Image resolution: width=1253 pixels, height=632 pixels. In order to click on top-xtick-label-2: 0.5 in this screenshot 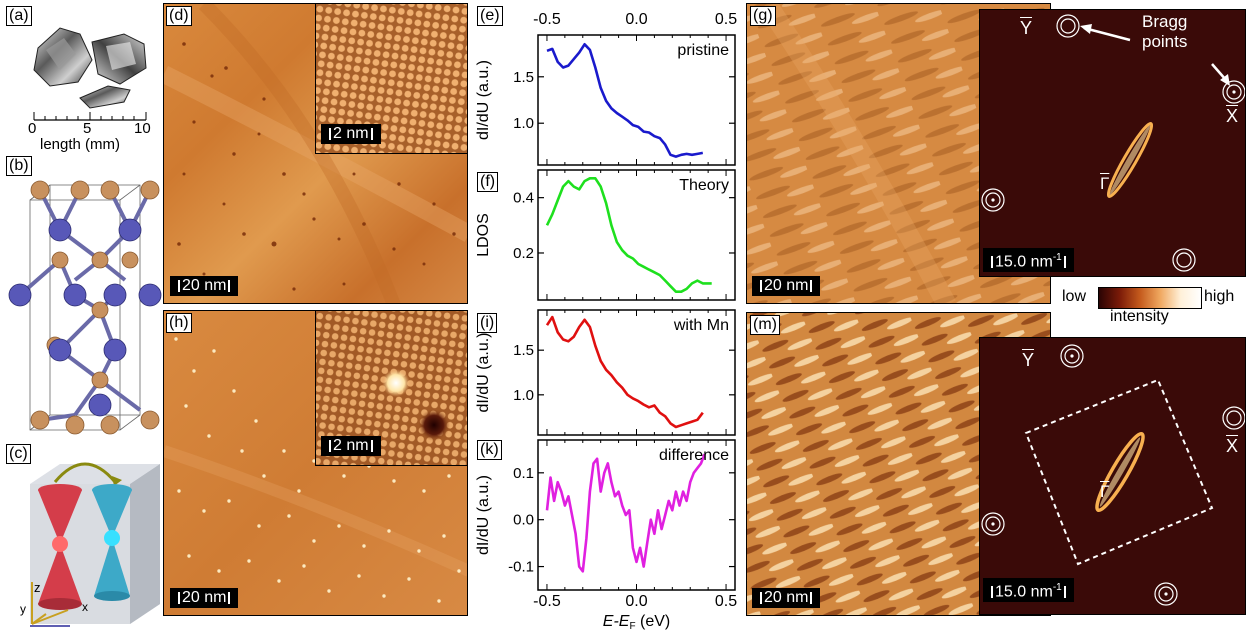, I will do `click(726, 19)`.